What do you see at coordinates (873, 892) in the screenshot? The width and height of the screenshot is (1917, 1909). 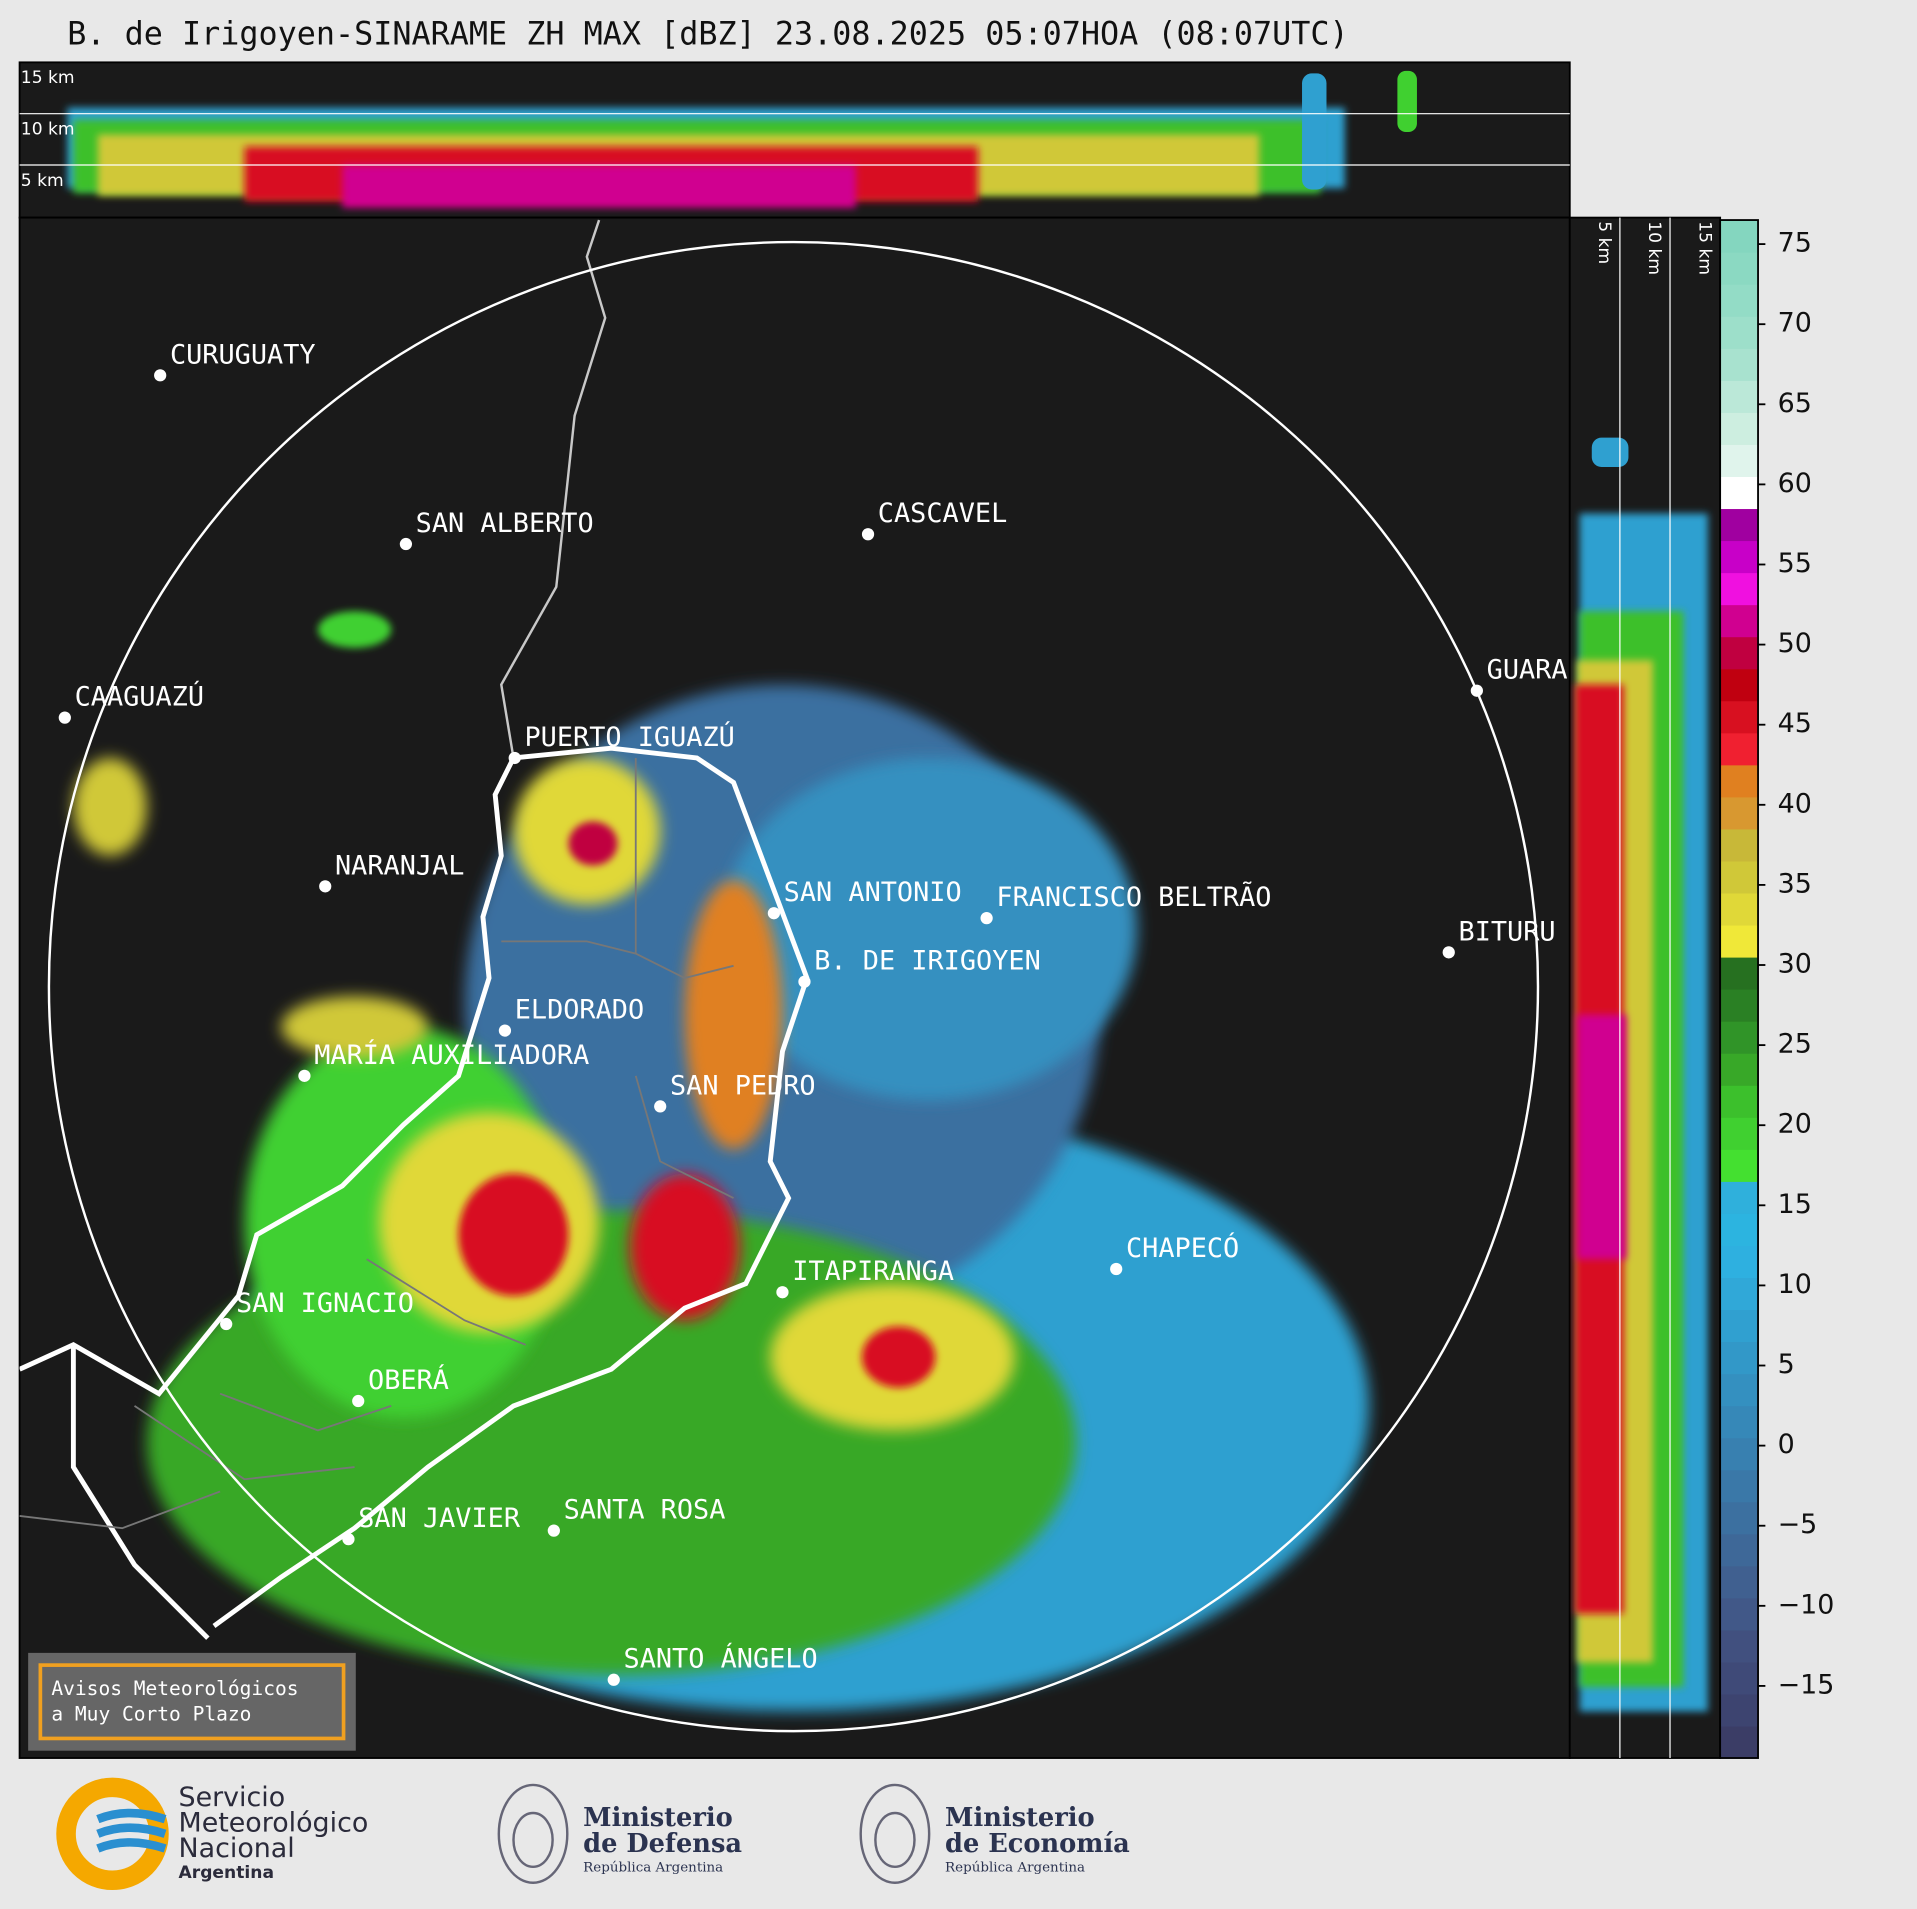 I see `city-label: SAN ANTONIO` at bounding box center [873, 892].